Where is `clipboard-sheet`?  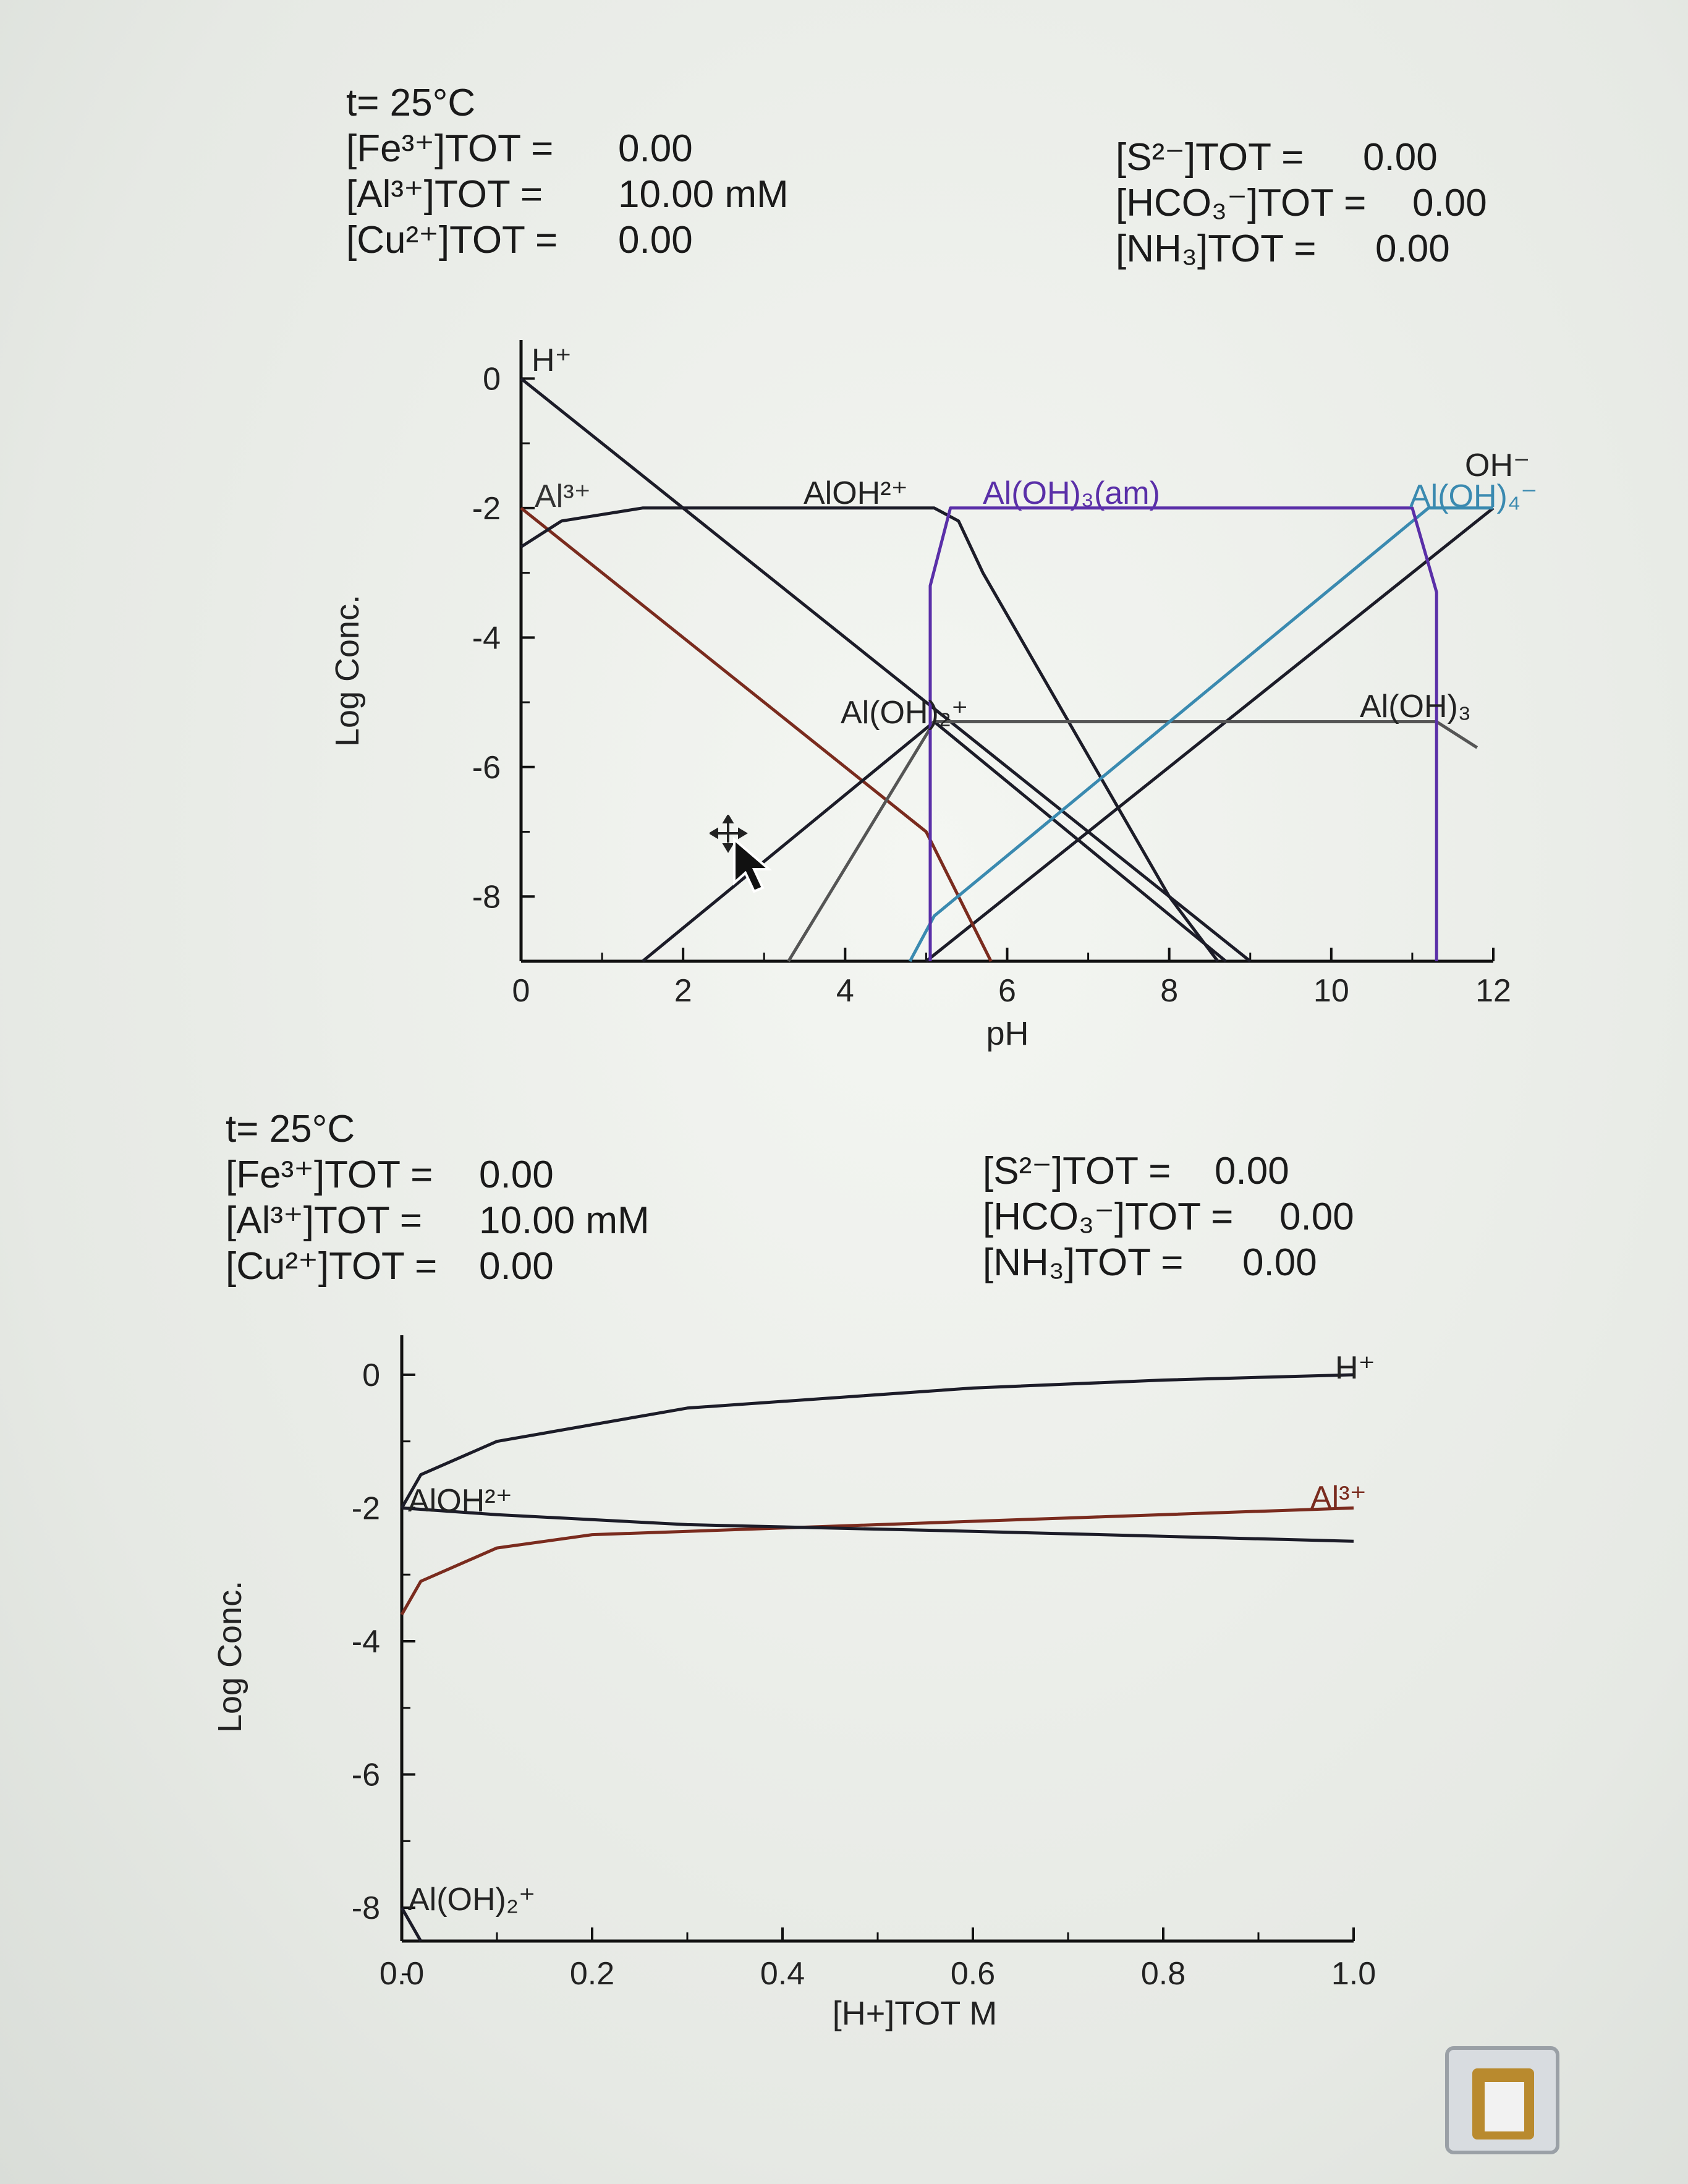 clipboard-sheet is located at coordinates (1504, 2106).